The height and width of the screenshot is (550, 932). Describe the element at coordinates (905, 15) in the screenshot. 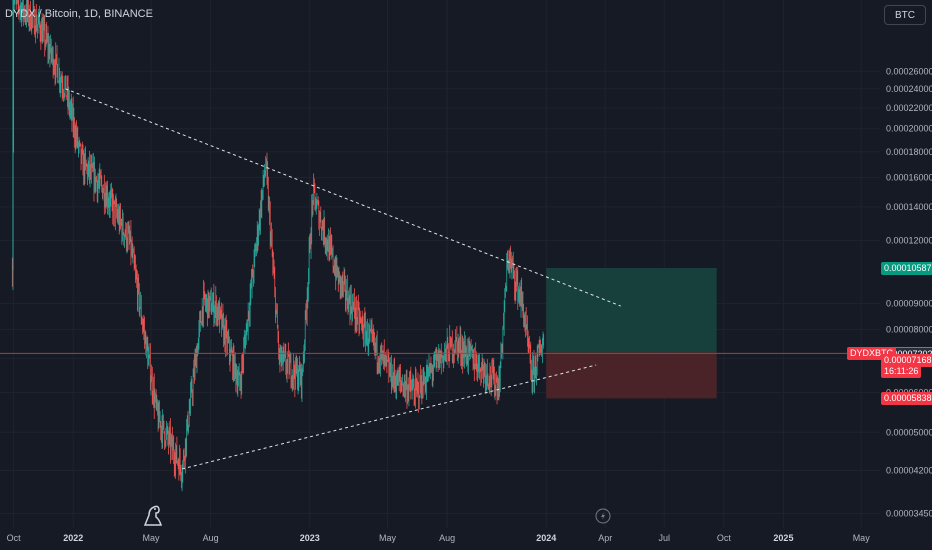

I see `currency-button: BTC` at that location.